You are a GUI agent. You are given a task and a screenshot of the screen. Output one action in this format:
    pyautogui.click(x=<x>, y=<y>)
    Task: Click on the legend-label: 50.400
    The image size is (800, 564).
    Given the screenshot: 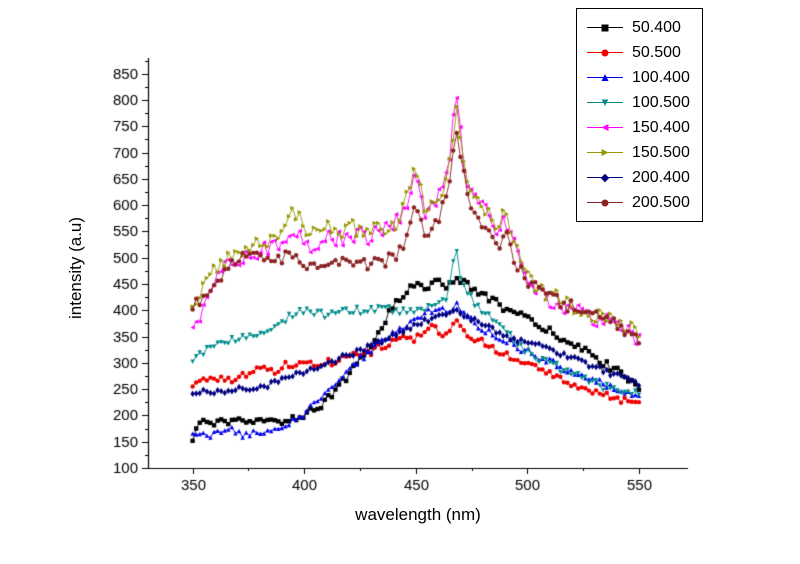 What is the action you would take?
    pyautogui.click(x=656, y=27)
    